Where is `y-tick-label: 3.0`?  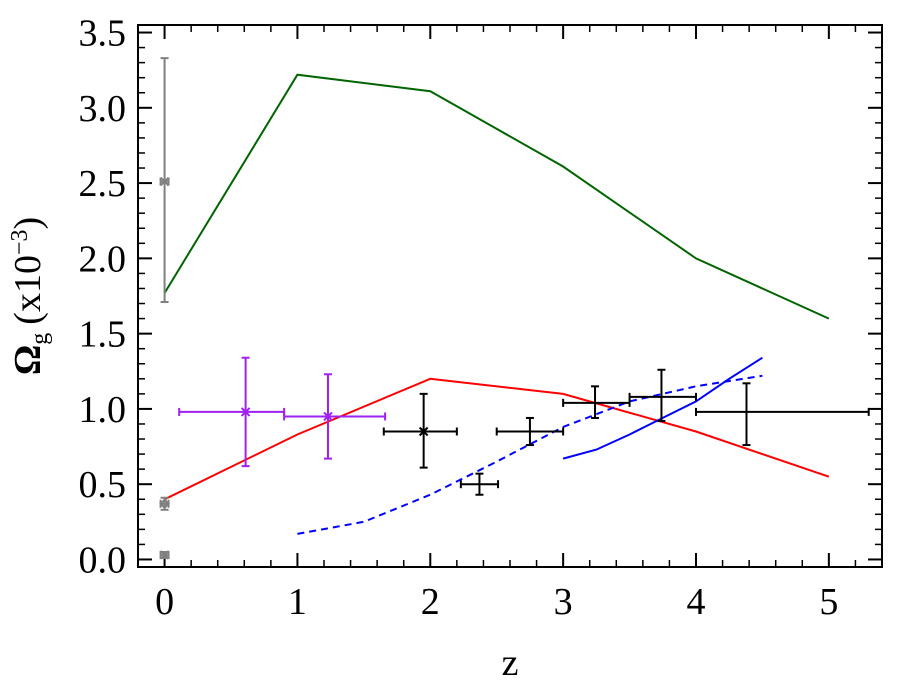
y-tick-label: 3.0 is located at coordinates (103, 109).